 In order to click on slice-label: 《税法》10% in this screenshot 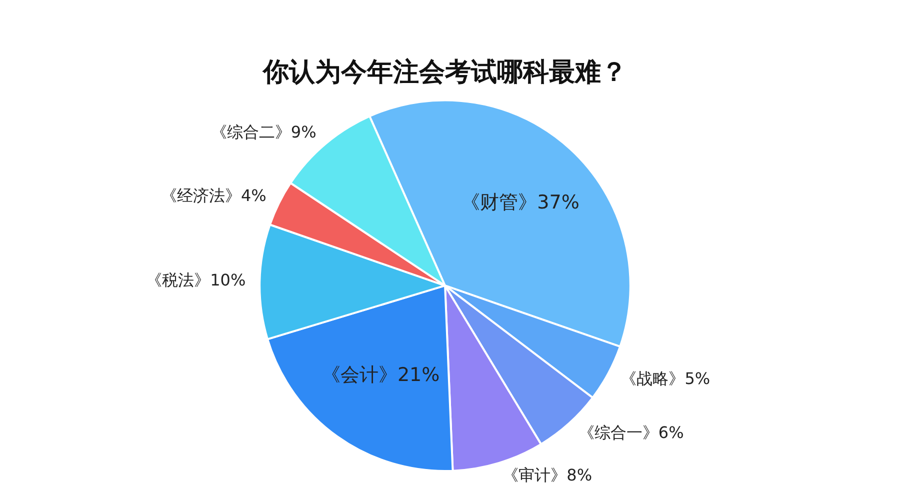, I will do `click(196, 280)`.